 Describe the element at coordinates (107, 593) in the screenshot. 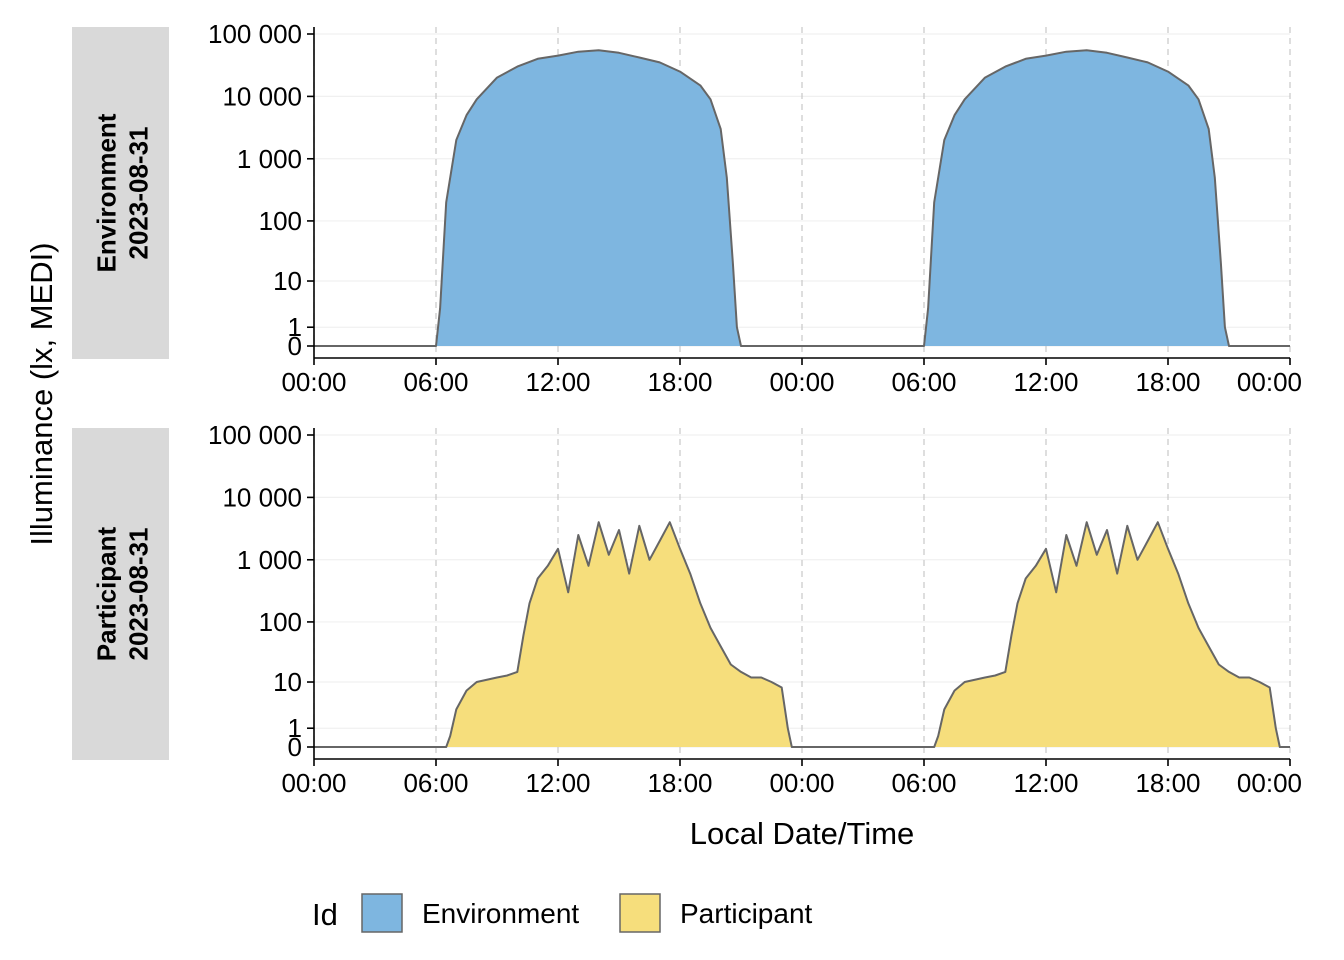

I see `strip-label-id: Participant` at that location.